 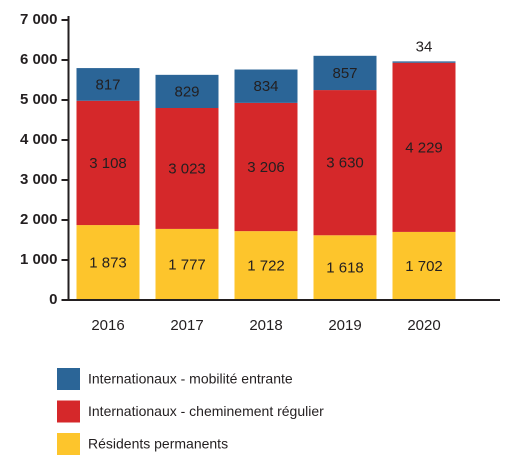 I want to click on y-tick-label: 0, so click(x=53, y=299).